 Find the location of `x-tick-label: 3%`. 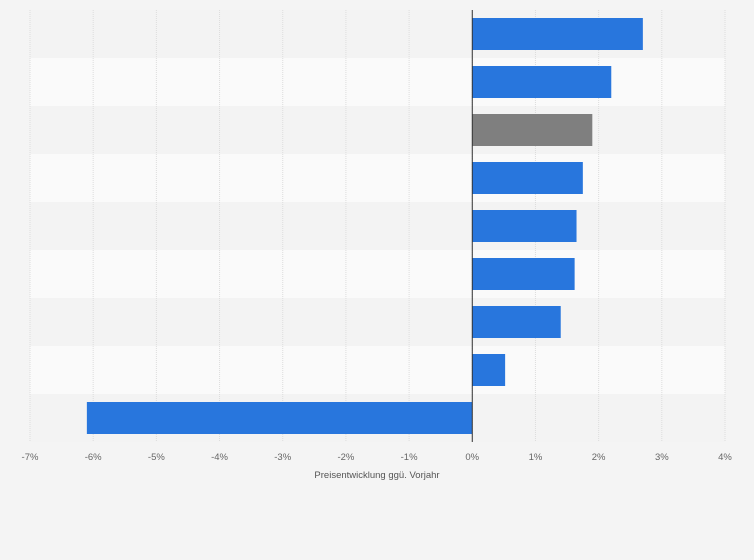

x-tick-label: 3% is located at coordinates (662, 457).